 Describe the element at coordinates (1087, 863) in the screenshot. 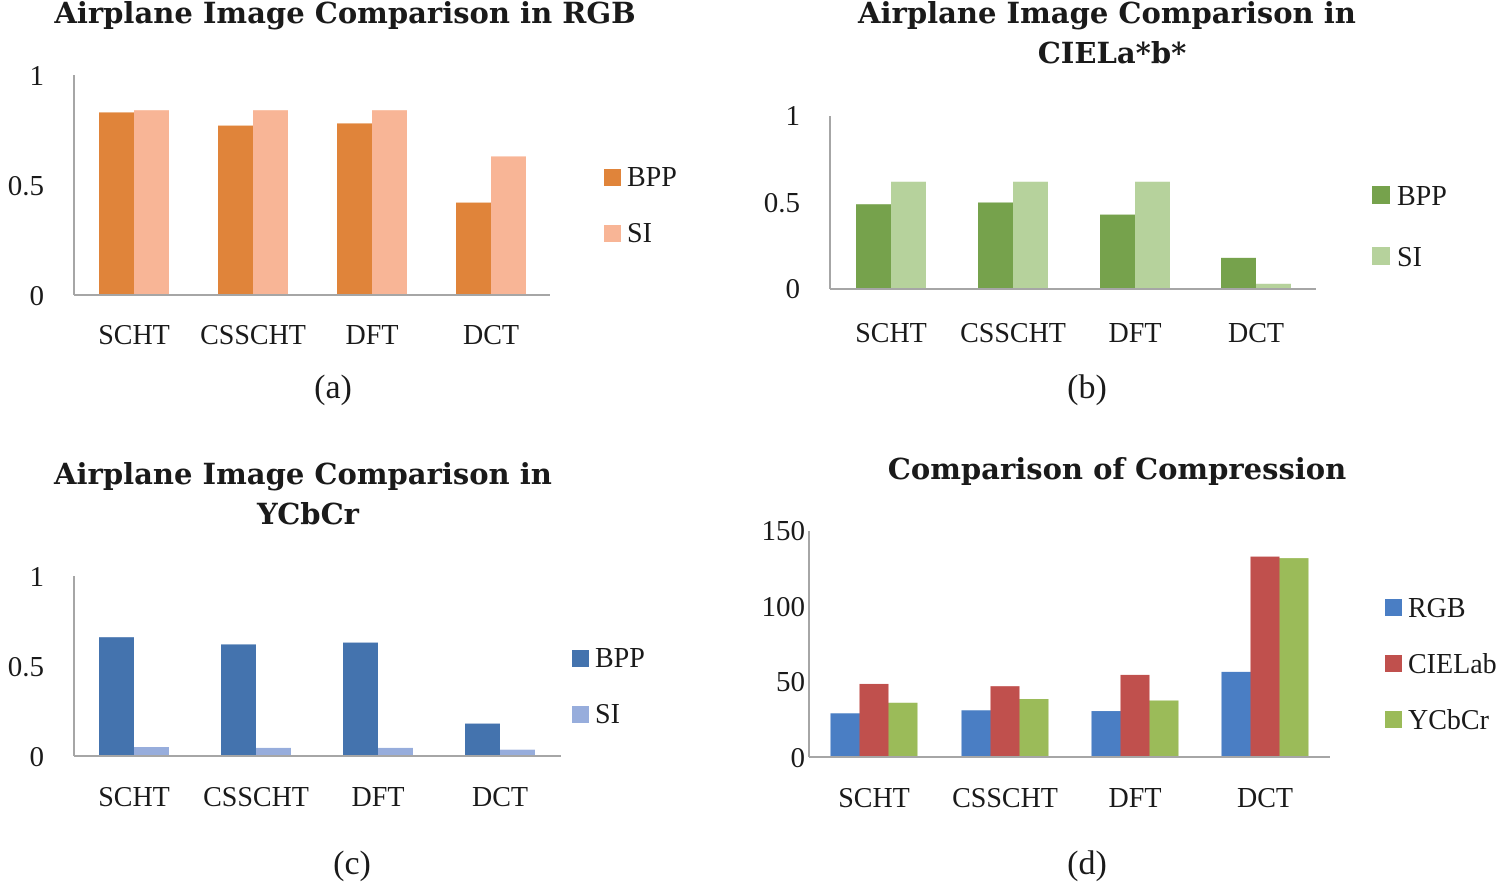

I see `panel-caption: (d)` at that location.